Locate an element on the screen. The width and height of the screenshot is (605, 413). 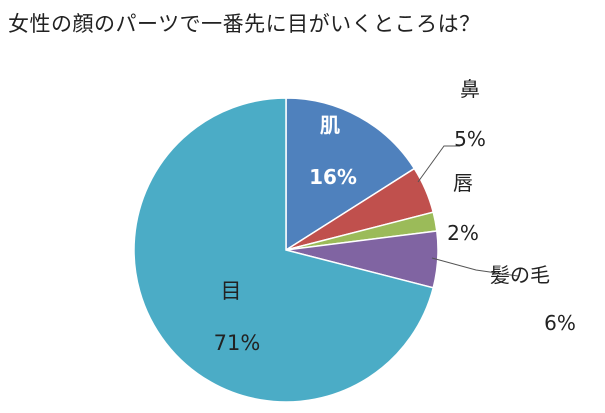
slice-value-label-2: 2% is located at coordinates (463, 233).